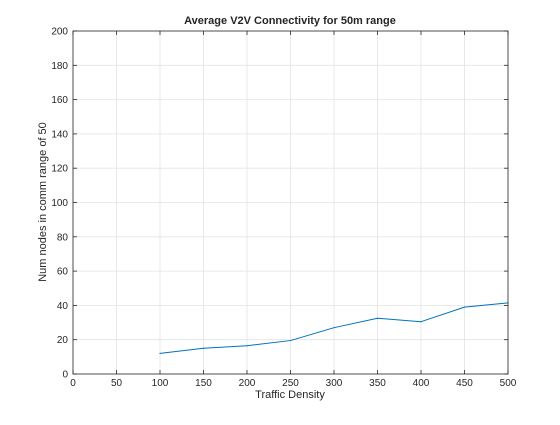 Image resolution: width=560 pixels, height=425 pixels. Describe the element at coordinates (73, 383) in the screenshot. I see `x-tick-label: 0` at that location.